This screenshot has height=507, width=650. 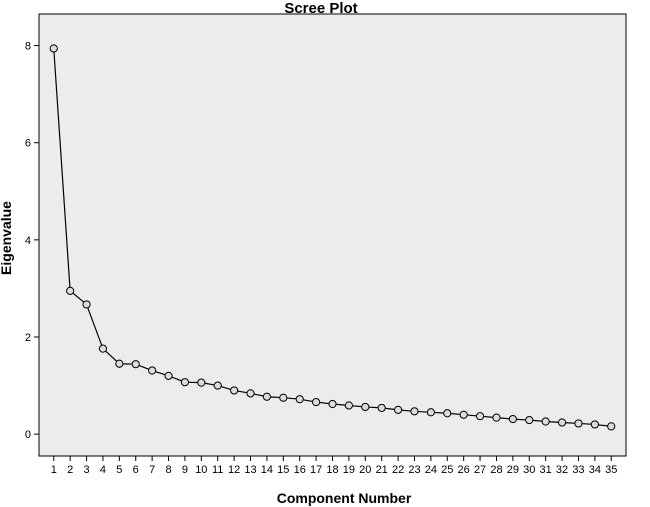 I want to click on y-axis-label: Eigenvalue, so click(x=7, y=238).